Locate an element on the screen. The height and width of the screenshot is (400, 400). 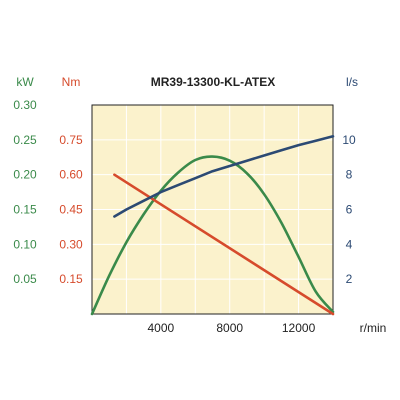
torque-axis-unit: Nm is located at coordinates (71, 82).